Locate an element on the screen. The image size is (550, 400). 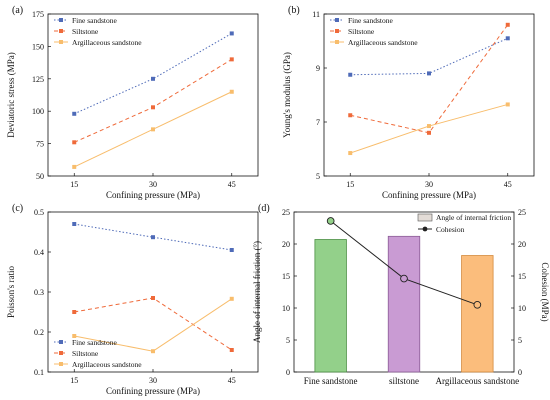
panel-label: (c) is located at coordinates (17, 208).